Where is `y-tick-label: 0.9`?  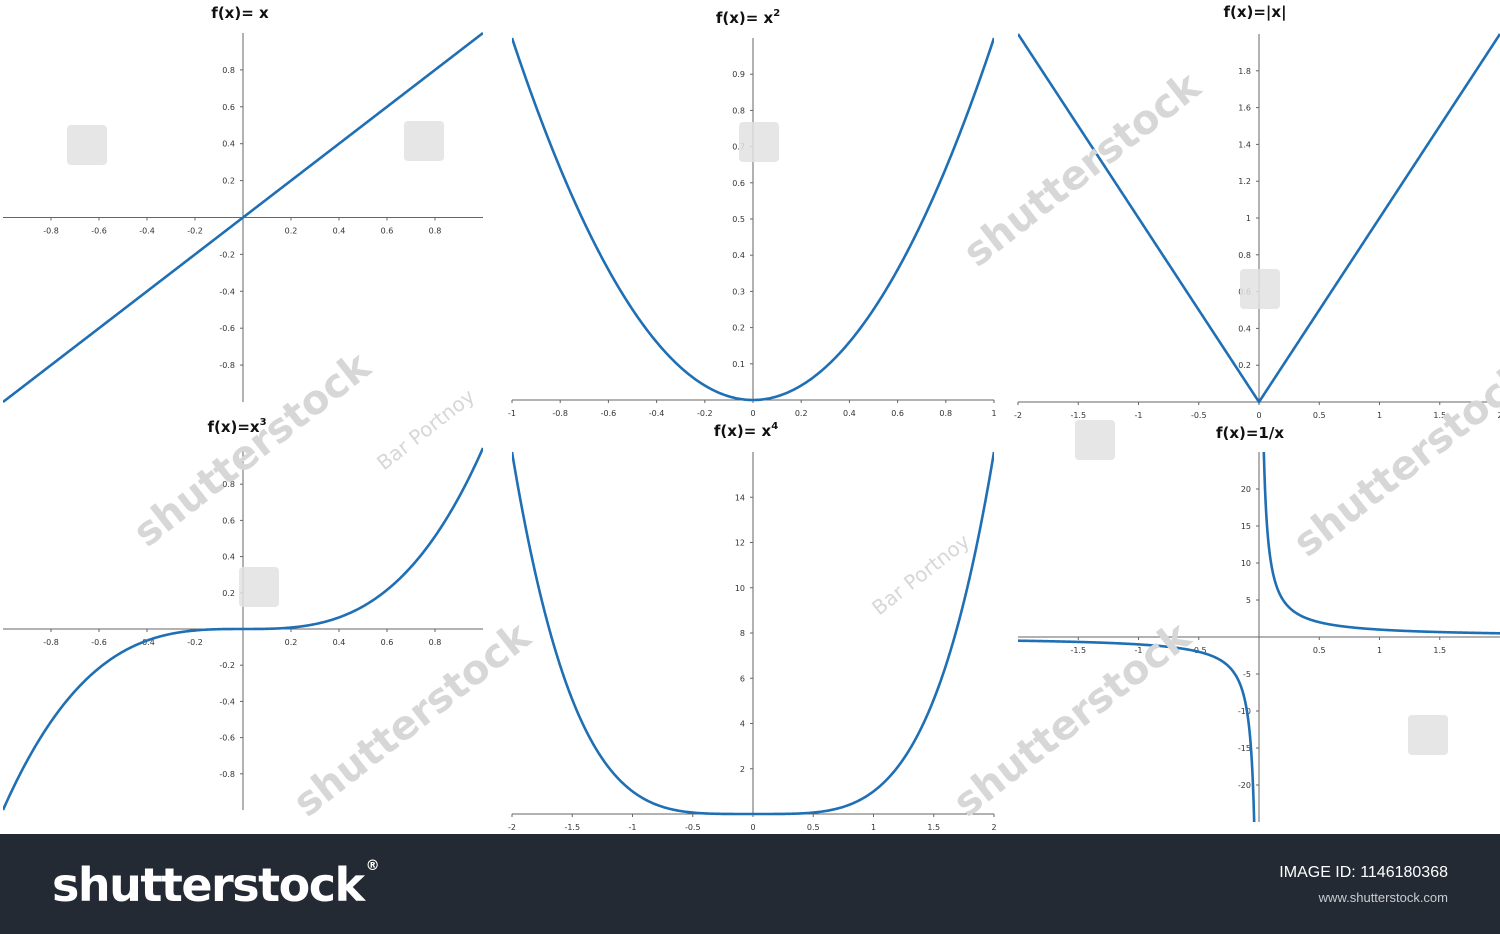 y-tick-label: 0.9 is located at coordinates (738, 74).